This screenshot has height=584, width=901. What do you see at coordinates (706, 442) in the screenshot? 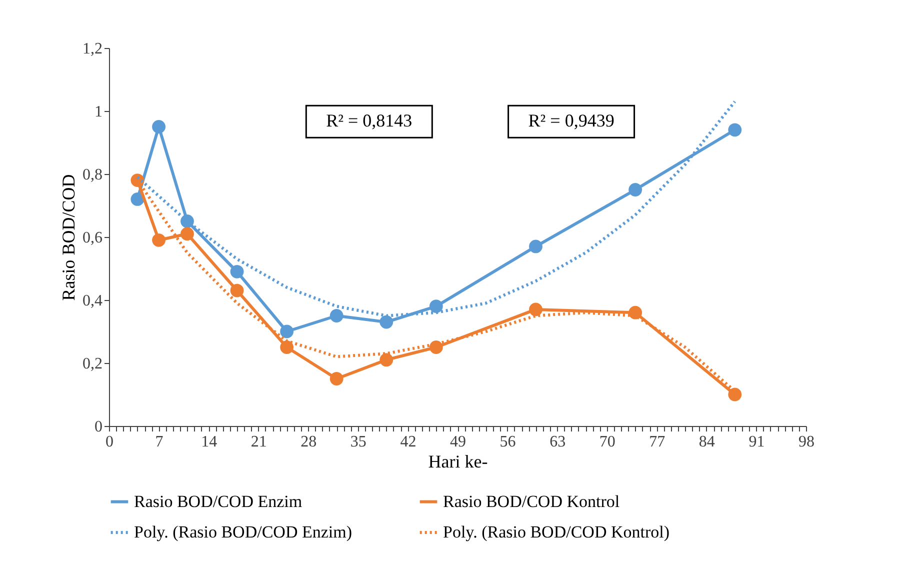
I see `x-tick-label: 84` at bounding box center [706, 442].